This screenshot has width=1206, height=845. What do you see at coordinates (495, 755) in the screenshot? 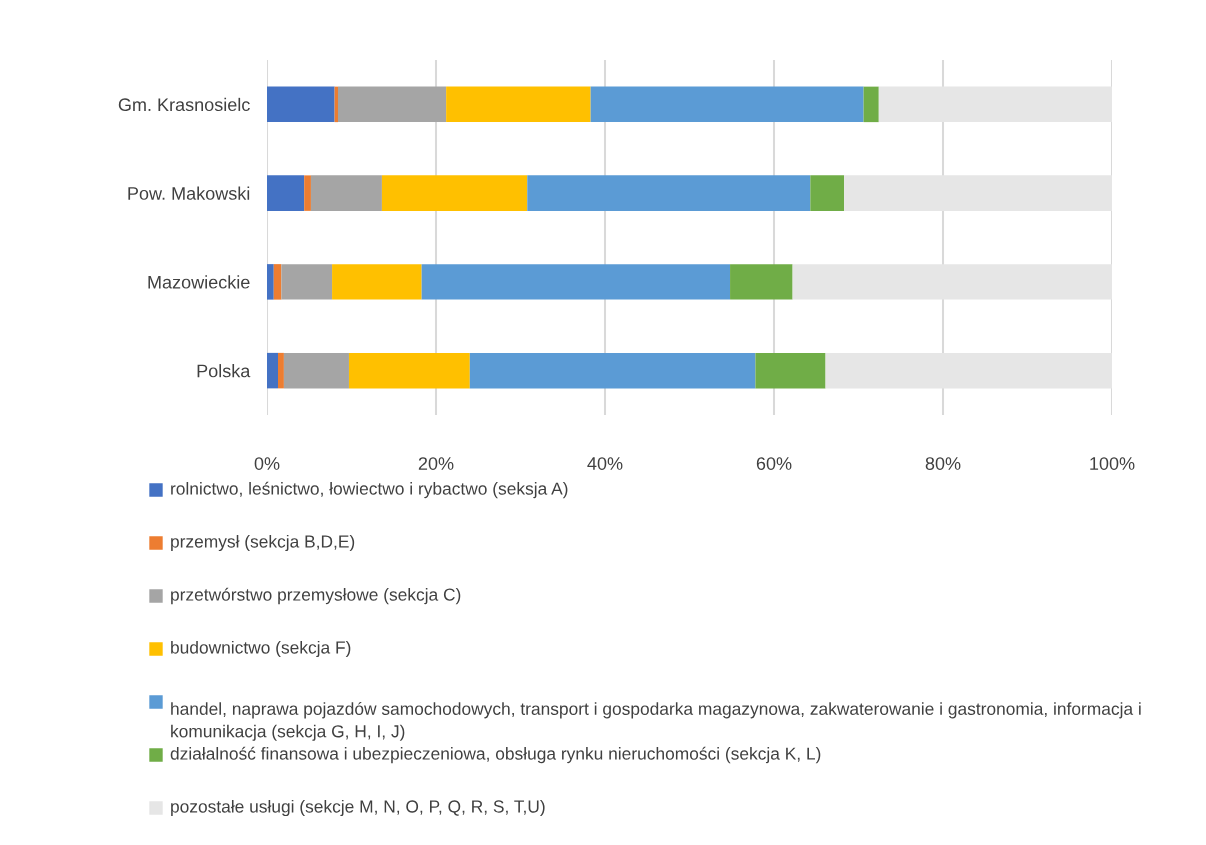
I see `legend-label: działalność finansowa i ubezpieczeniowa, obsługa rynku nieruchomości (sekcja K, L)` at bounding box center [495, 755].